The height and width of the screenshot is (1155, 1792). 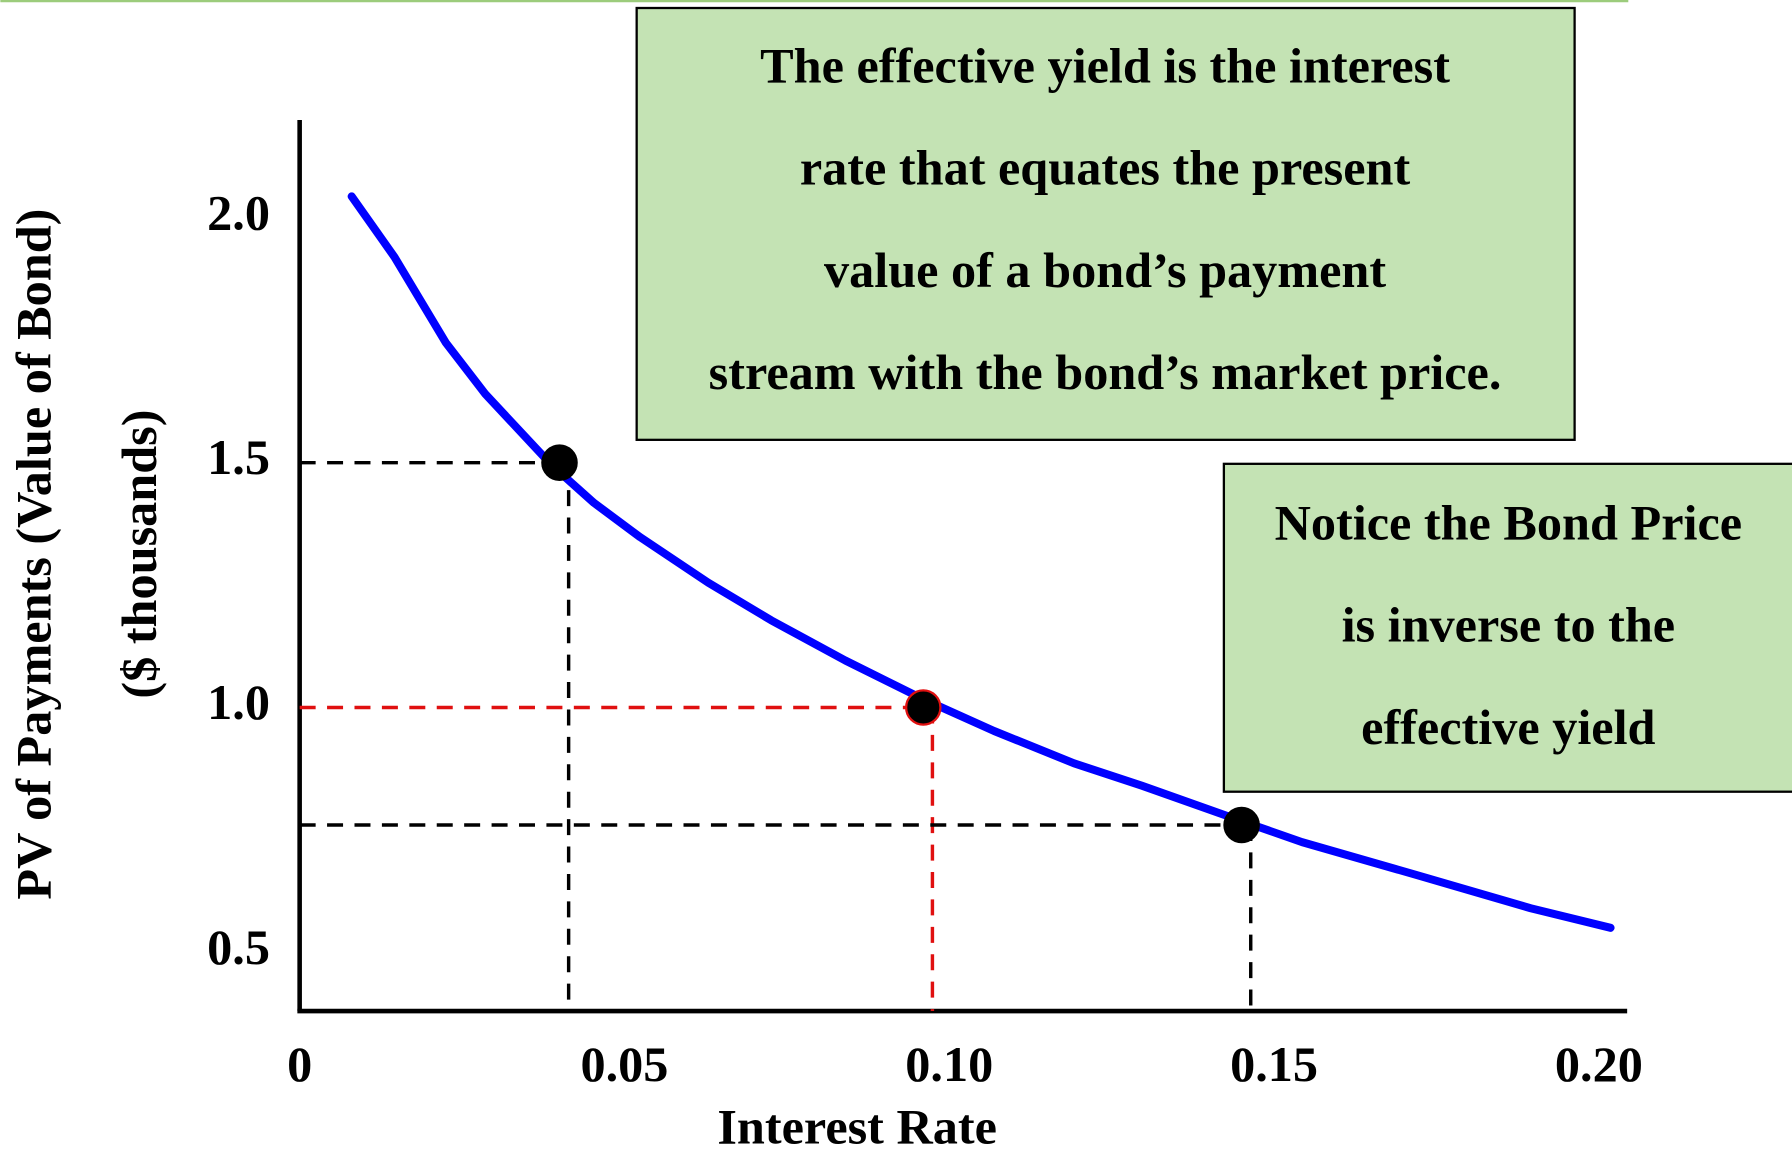 I want to click on y-tick-label: 1.5, so click(x=238, y=457).